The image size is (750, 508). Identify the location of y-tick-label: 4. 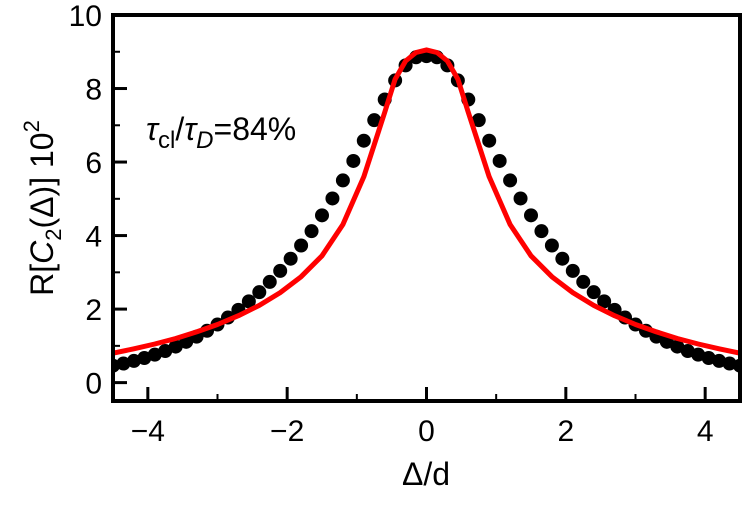
(93, 237).